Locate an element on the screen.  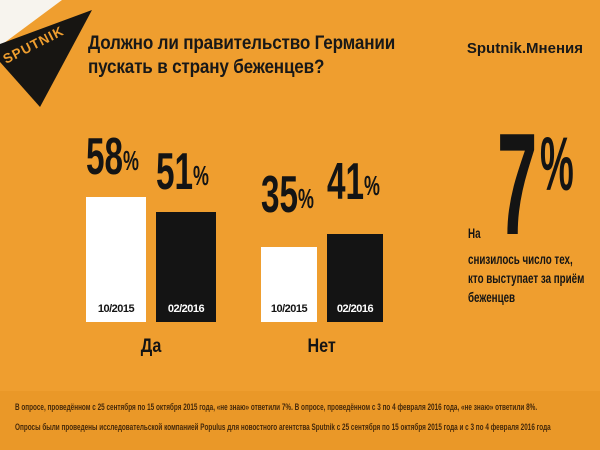
value-label-yes-2015: 58% is located at coordinates (112, 157).